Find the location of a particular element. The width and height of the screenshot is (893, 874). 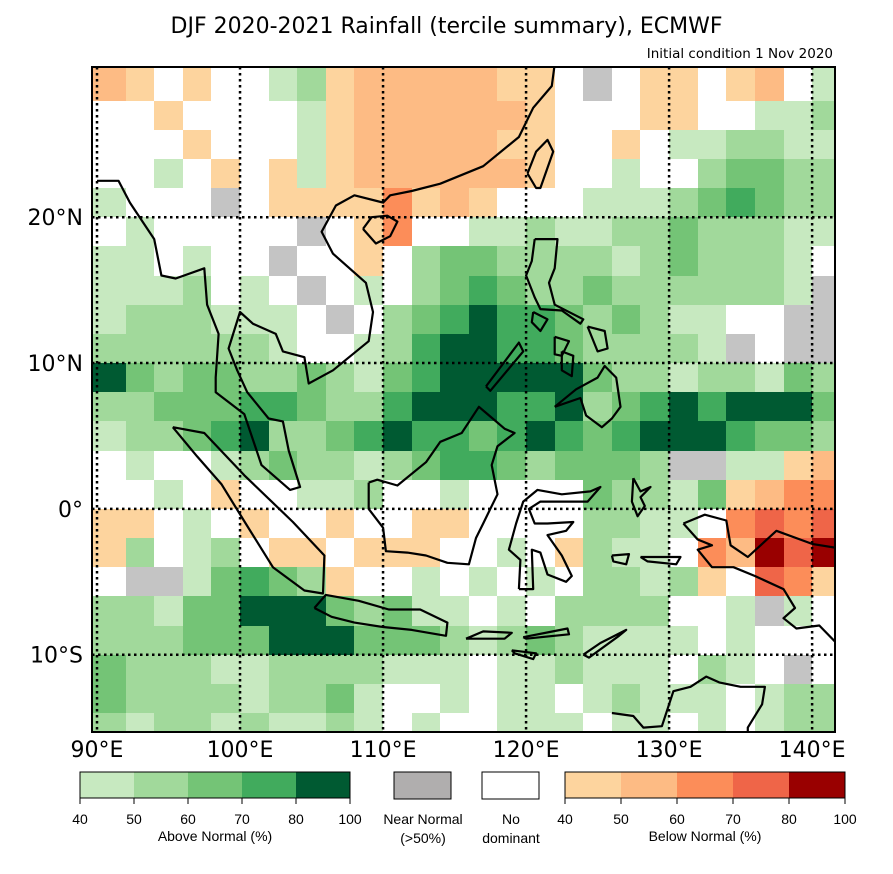

timor-coast is located at coordinates (605, 643).